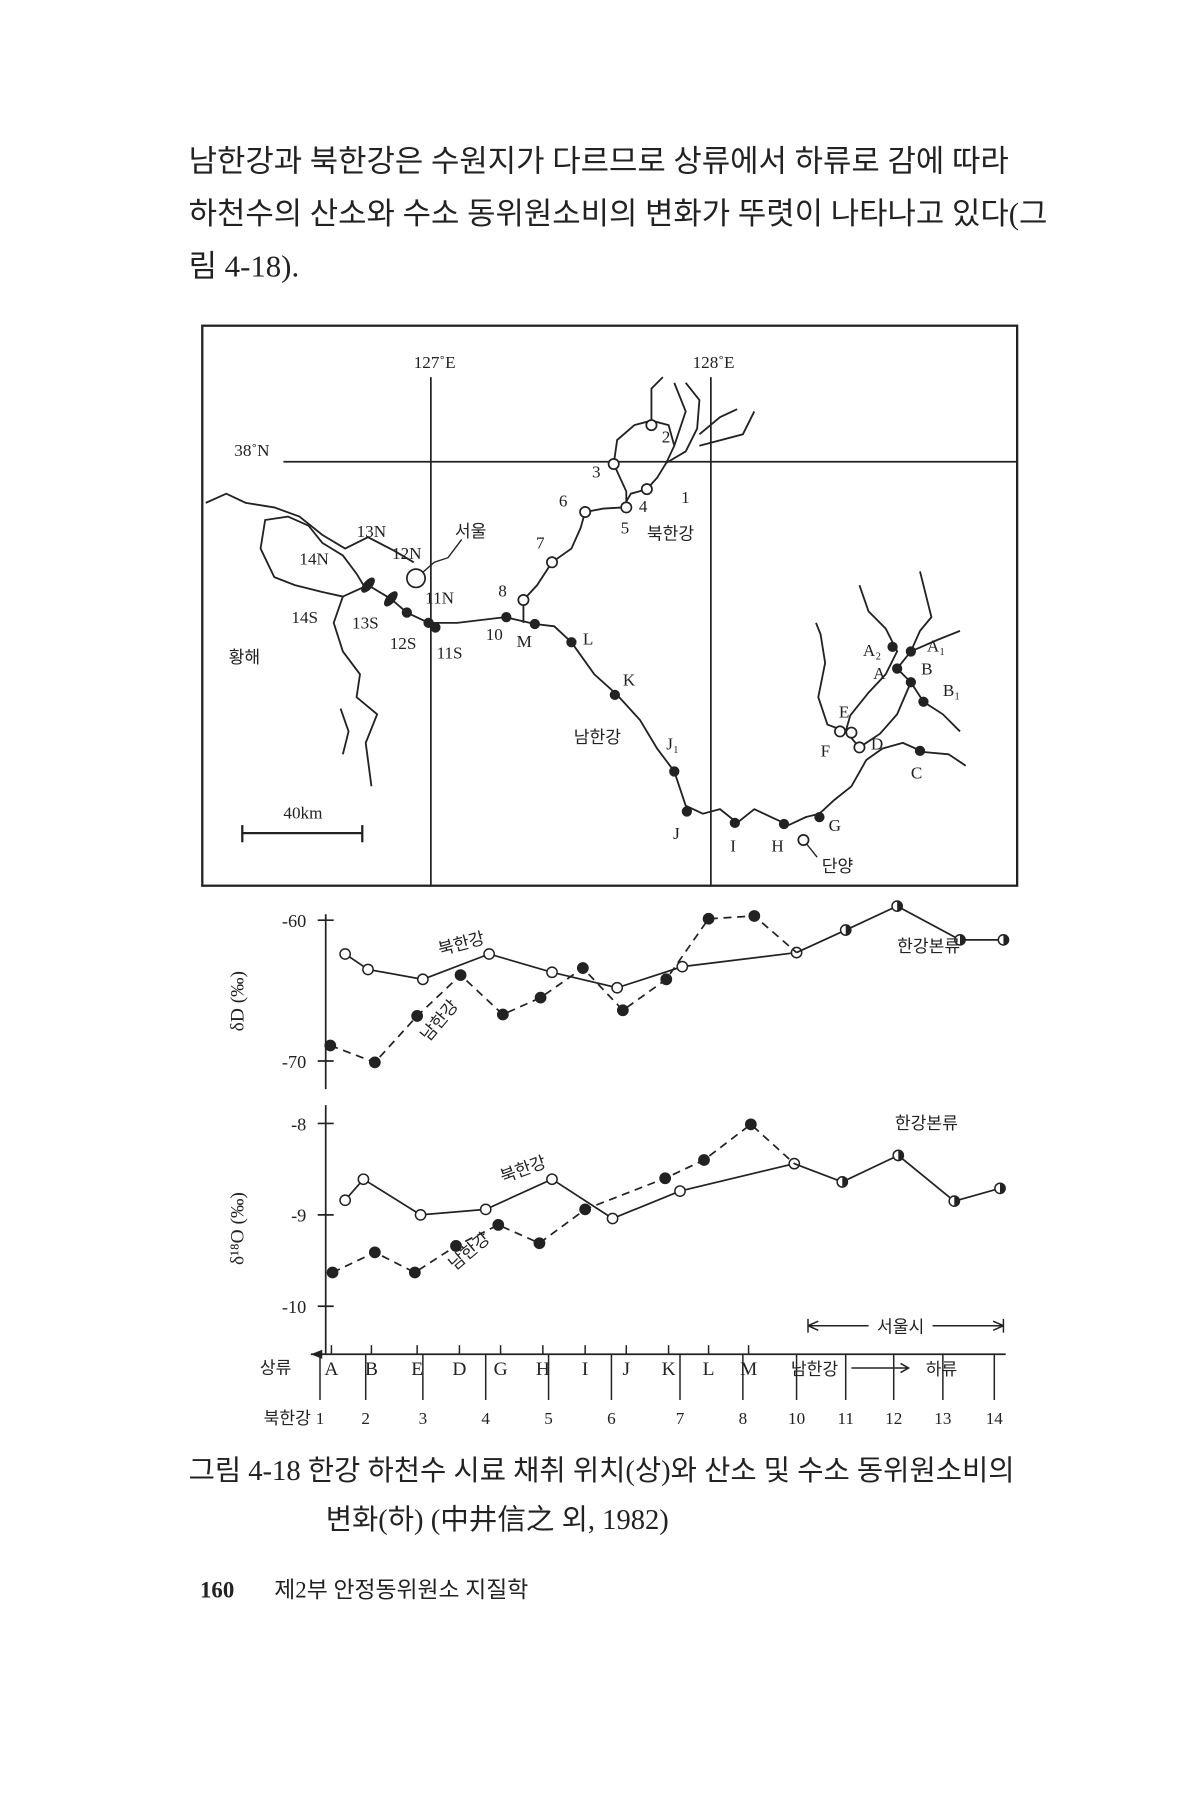  What do you see at coordinates (845, 1418) in the screenshot?
I see `x-tick-label: 11` at bounding box center [845, 1418].